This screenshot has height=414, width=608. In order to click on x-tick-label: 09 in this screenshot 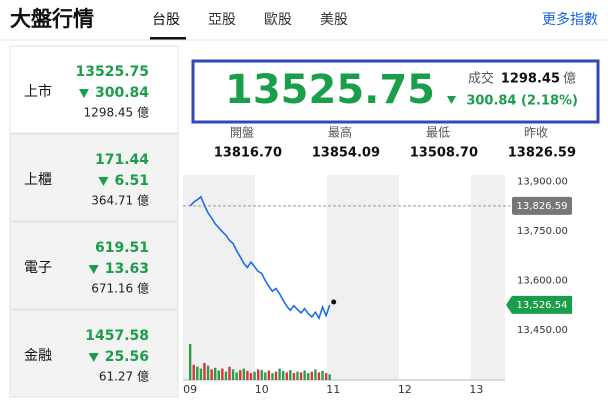, I will do `click(190, 389)`.